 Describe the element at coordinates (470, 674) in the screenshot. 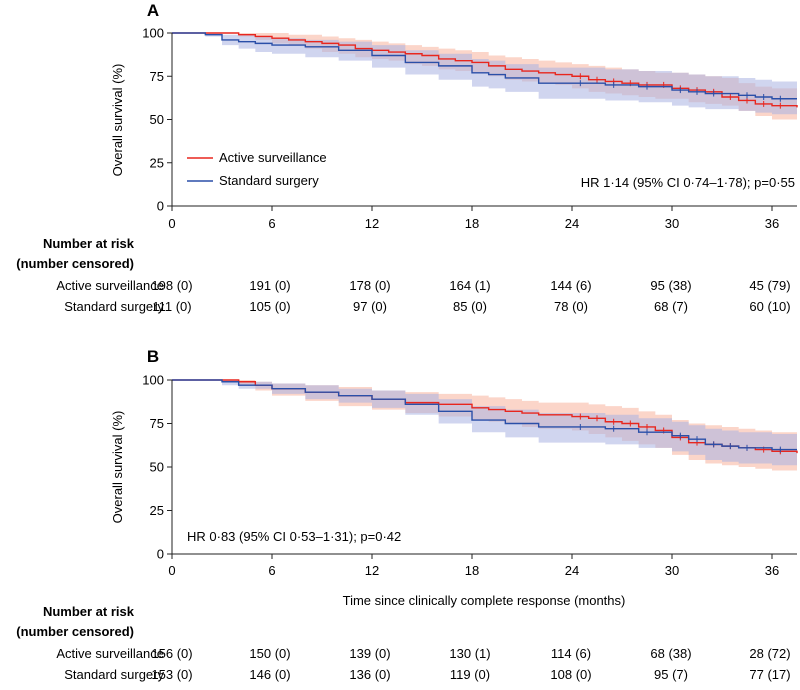

I see `risk-cell: 119 (0)` at that location.